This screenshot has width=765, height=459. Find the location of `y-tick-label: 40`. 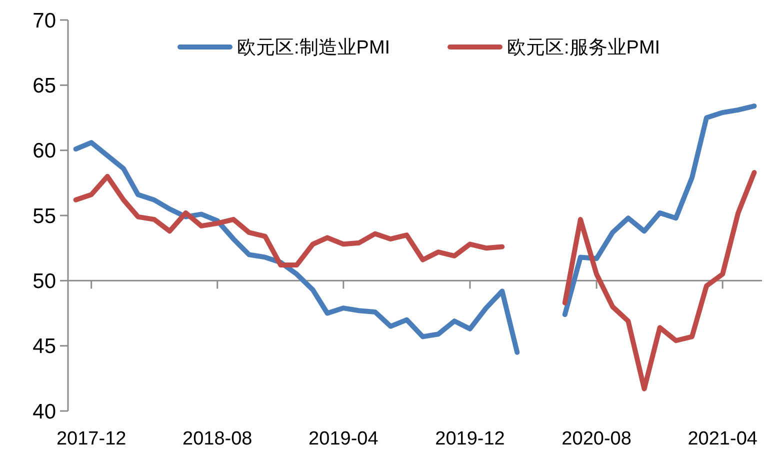

y-tick-label: 40 is located at coordinates (44, 412).